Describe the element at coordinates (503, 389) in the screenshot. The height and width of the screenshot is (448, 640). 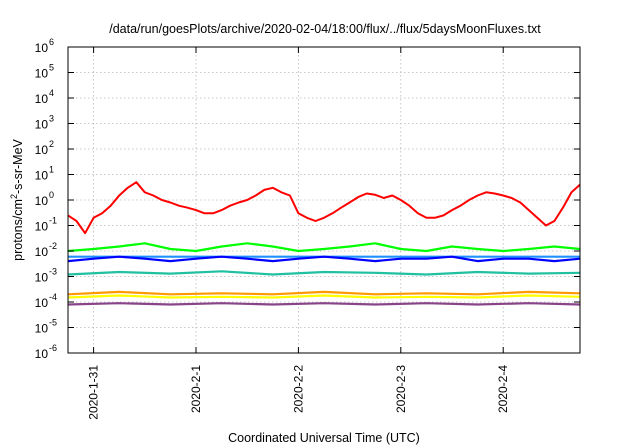
I see `x-tick-label: 2020-2-4` at that location.